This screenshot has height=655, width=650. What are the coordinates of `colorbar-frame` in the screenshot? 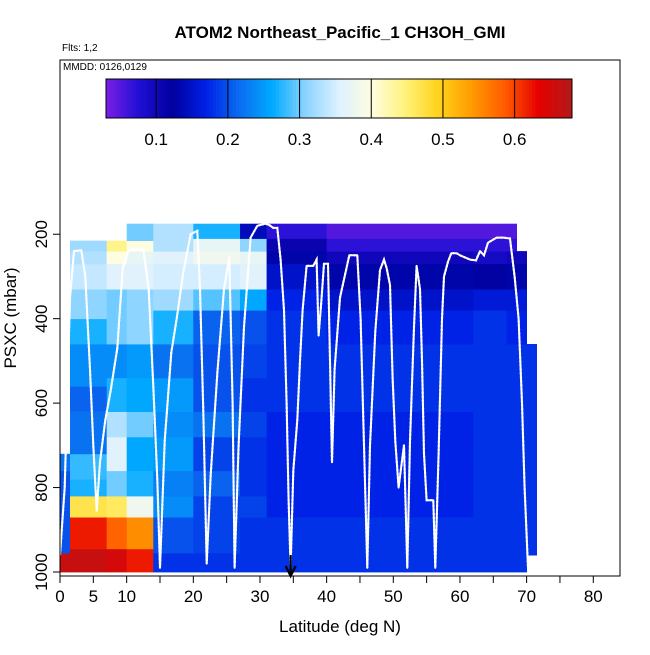 It's located at (339, 98).